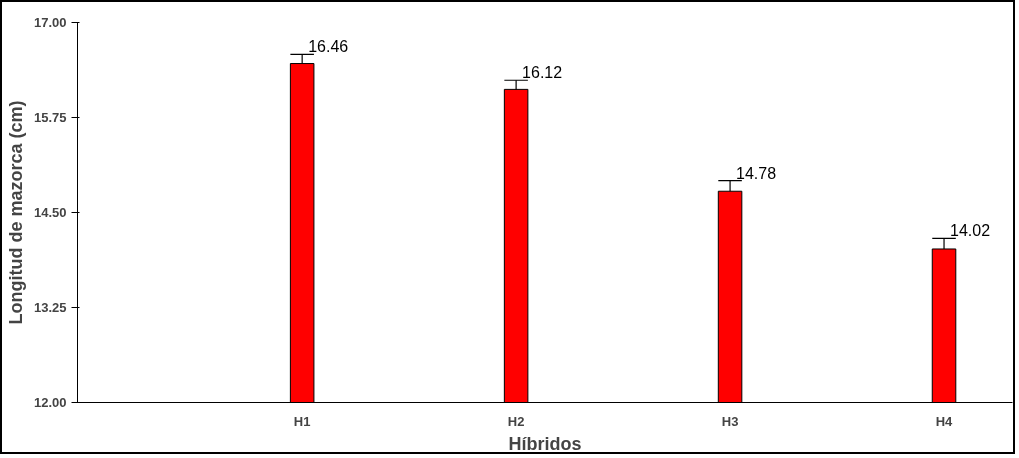 The height and width of the screenshot is (458, 1019). I want to click on x-tick-label: H2, so click(516, 421).